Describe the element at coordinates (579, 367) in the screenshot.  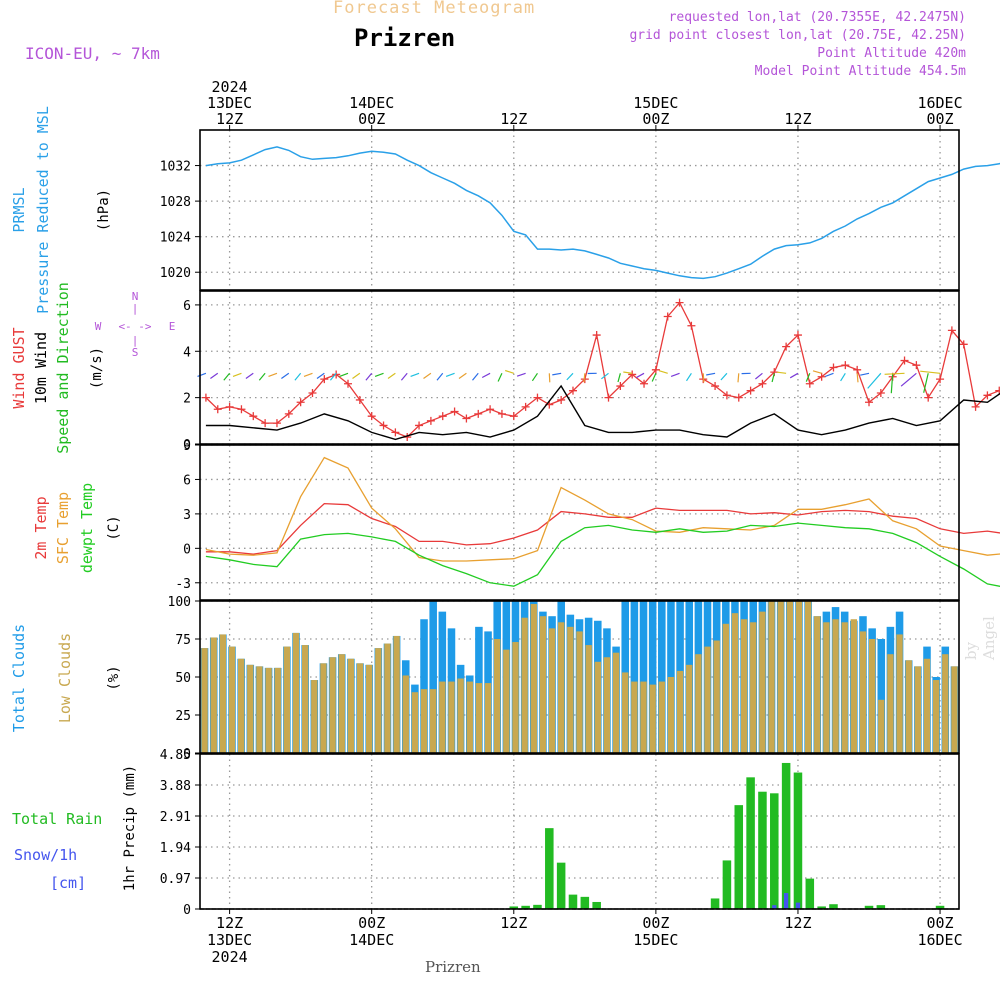
I see `panel-frame-wind` at that location.